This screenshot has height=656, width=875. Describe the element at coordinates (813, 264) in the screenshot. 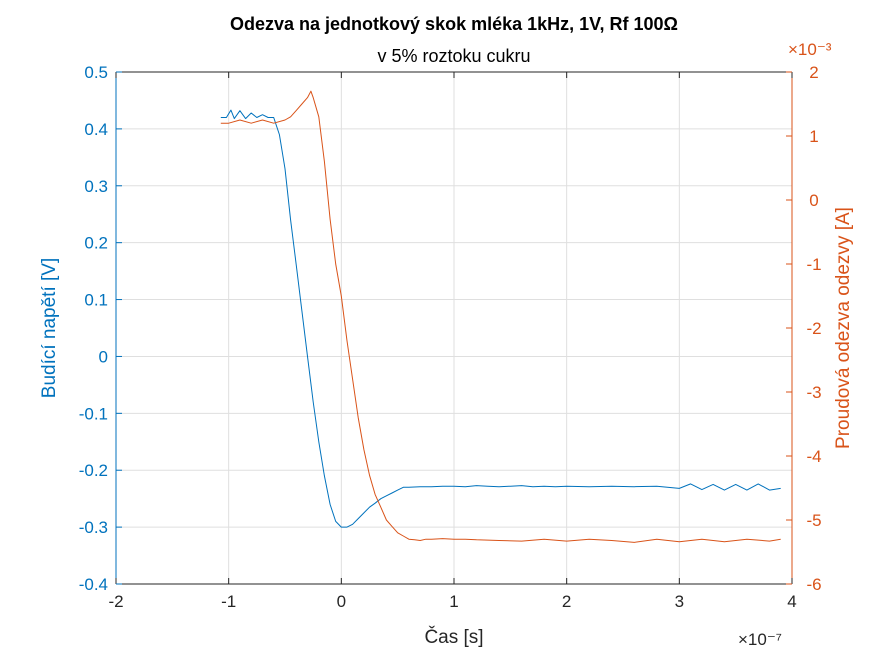

I see `y-right-tick-label: -1` at that location.